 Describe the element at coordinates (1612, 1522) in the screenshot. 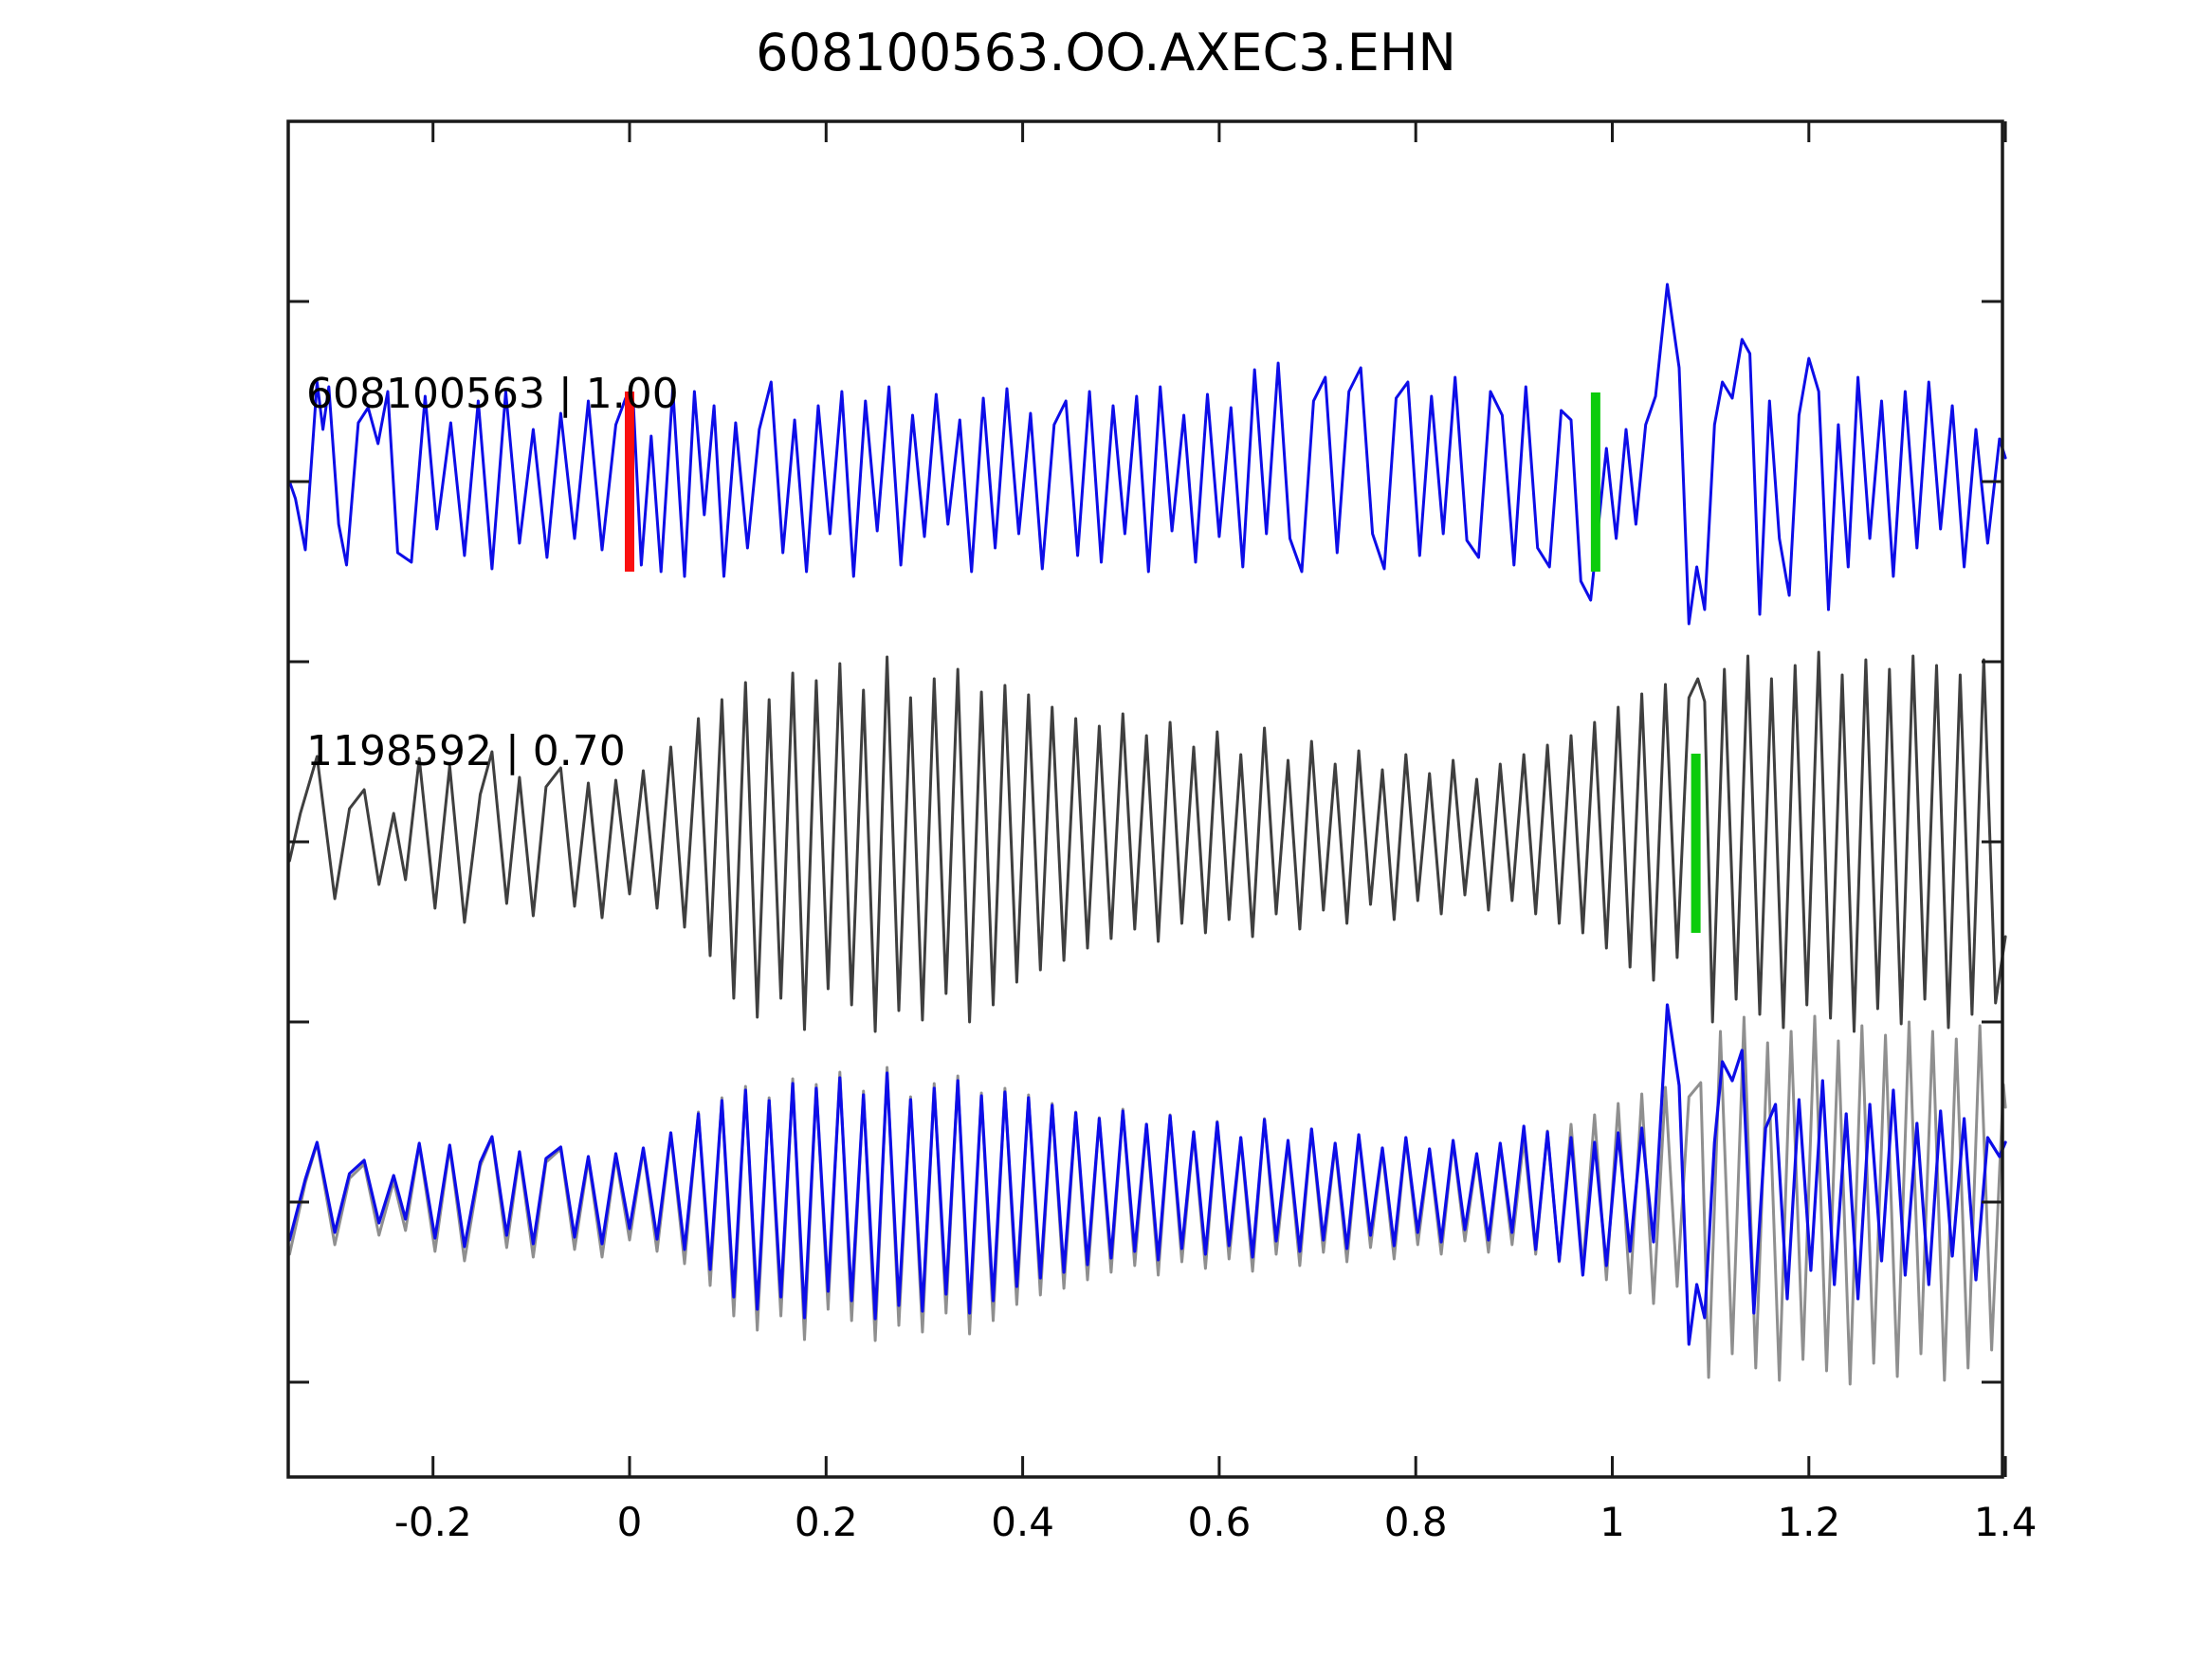

I see `x-tick-label: 1` at that location.